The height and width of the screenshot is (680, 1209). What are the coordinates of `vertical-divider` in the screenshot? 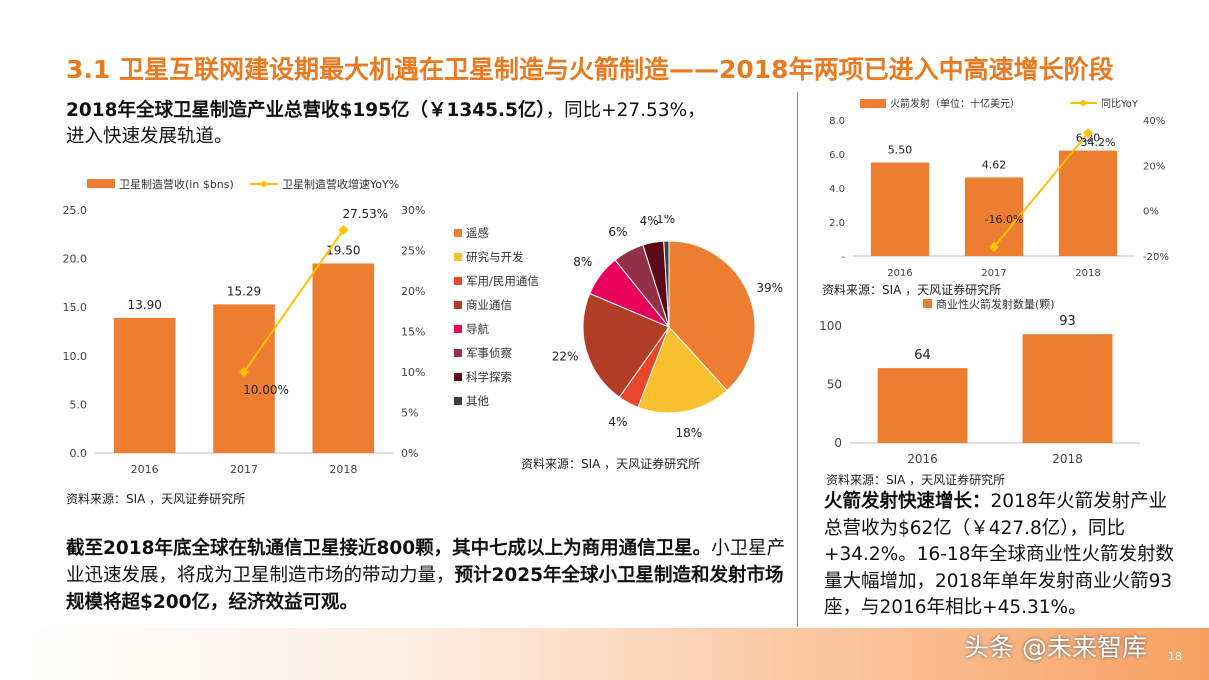 It's located at (797, 359).